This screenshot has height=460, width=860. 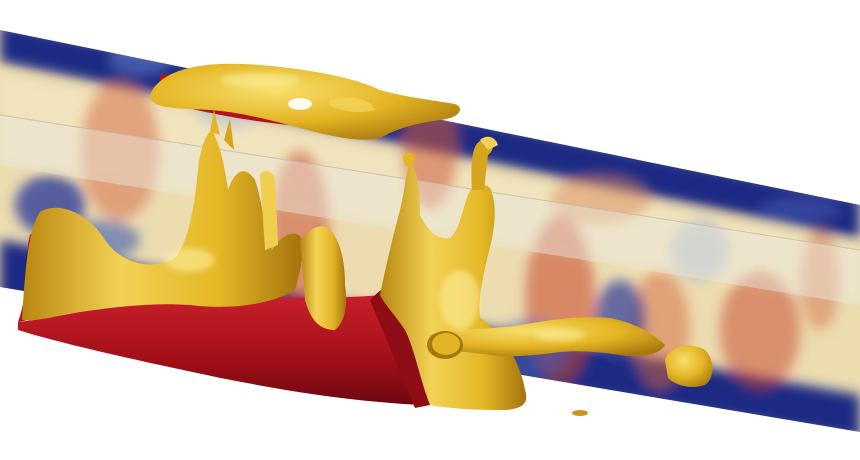 I want to click on small-blob-right, so click(x=689, y=366).